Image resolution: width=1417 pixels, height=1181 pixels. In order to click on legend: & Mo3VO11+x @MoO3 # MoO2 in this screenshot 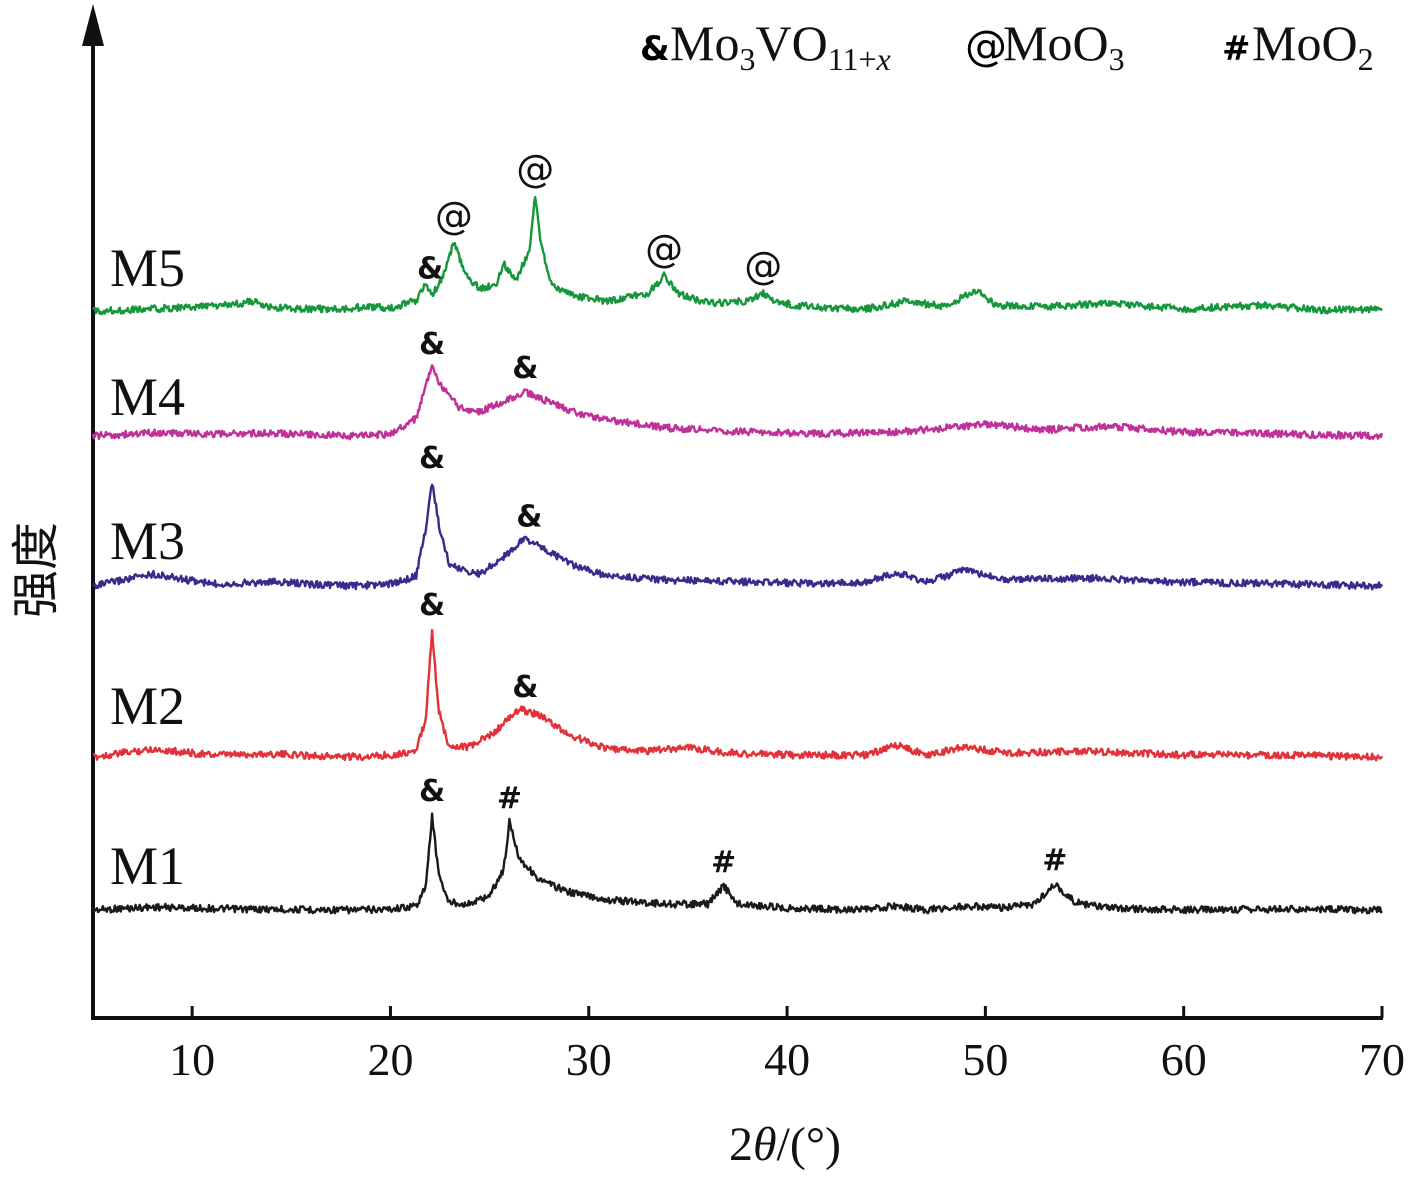, I will do `click(1007, 46)`.